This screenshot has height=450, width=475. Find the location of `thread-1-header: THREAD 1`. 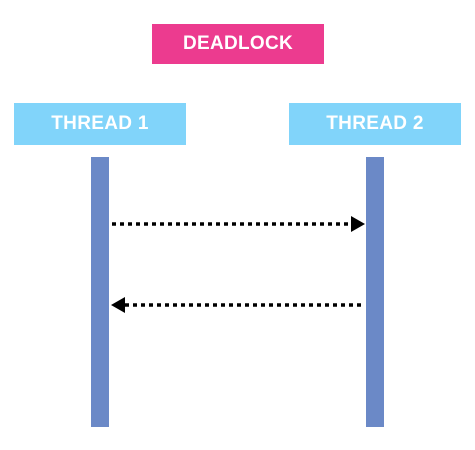

thread-1-header: THREAD 1 is located at coordinates (100, 124).